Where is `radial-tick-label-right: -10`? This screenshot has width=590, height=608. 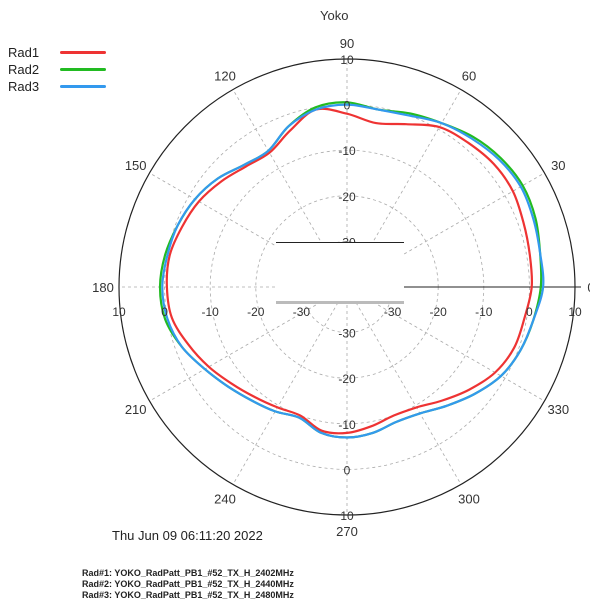 radial-tick-label-right: -10 is located at coordinates (484, 312).